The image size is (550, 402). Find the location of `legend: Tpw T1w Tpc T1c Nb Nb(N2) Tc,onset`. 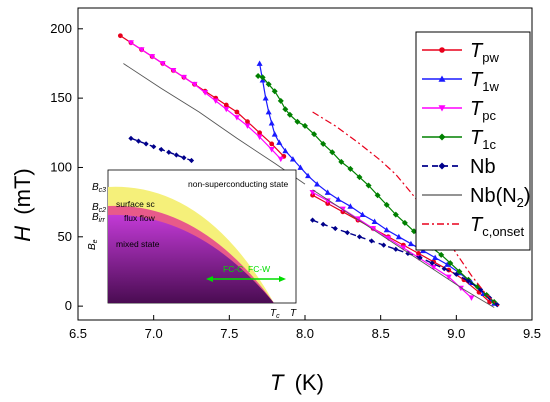

legend: Tpw T1w Tpc T1c Nb Nb(N2) Tc,onset is located at coordinates (473, 141).